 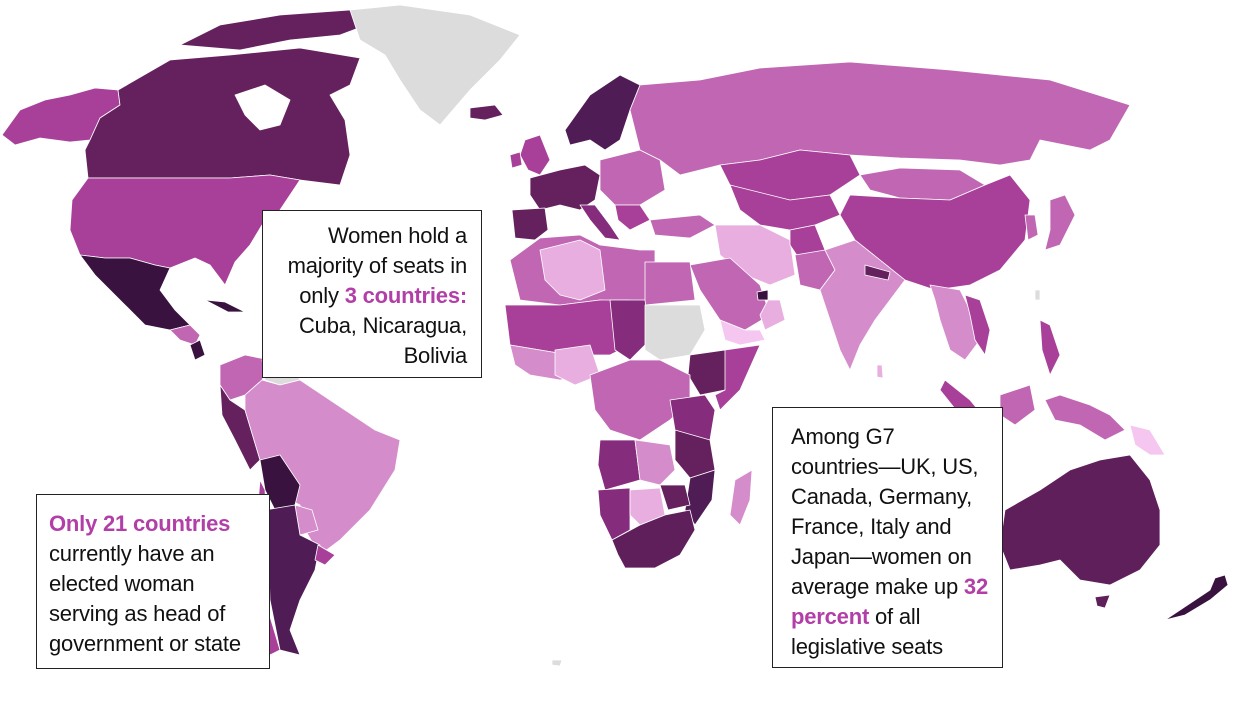 What do you see at coordinates (435, 355) in the screenshot?
I see `callout-line: Bolivia` at bounding box center [435, 355].